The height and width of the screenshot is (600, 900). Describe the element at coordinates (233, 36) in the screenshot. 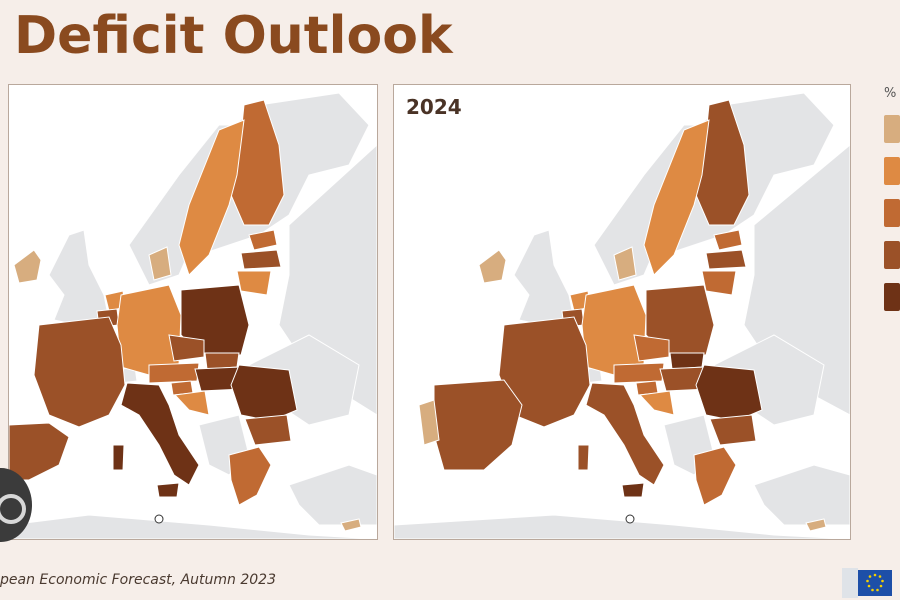

I see `page-title: Deficit Outlook` at that location.